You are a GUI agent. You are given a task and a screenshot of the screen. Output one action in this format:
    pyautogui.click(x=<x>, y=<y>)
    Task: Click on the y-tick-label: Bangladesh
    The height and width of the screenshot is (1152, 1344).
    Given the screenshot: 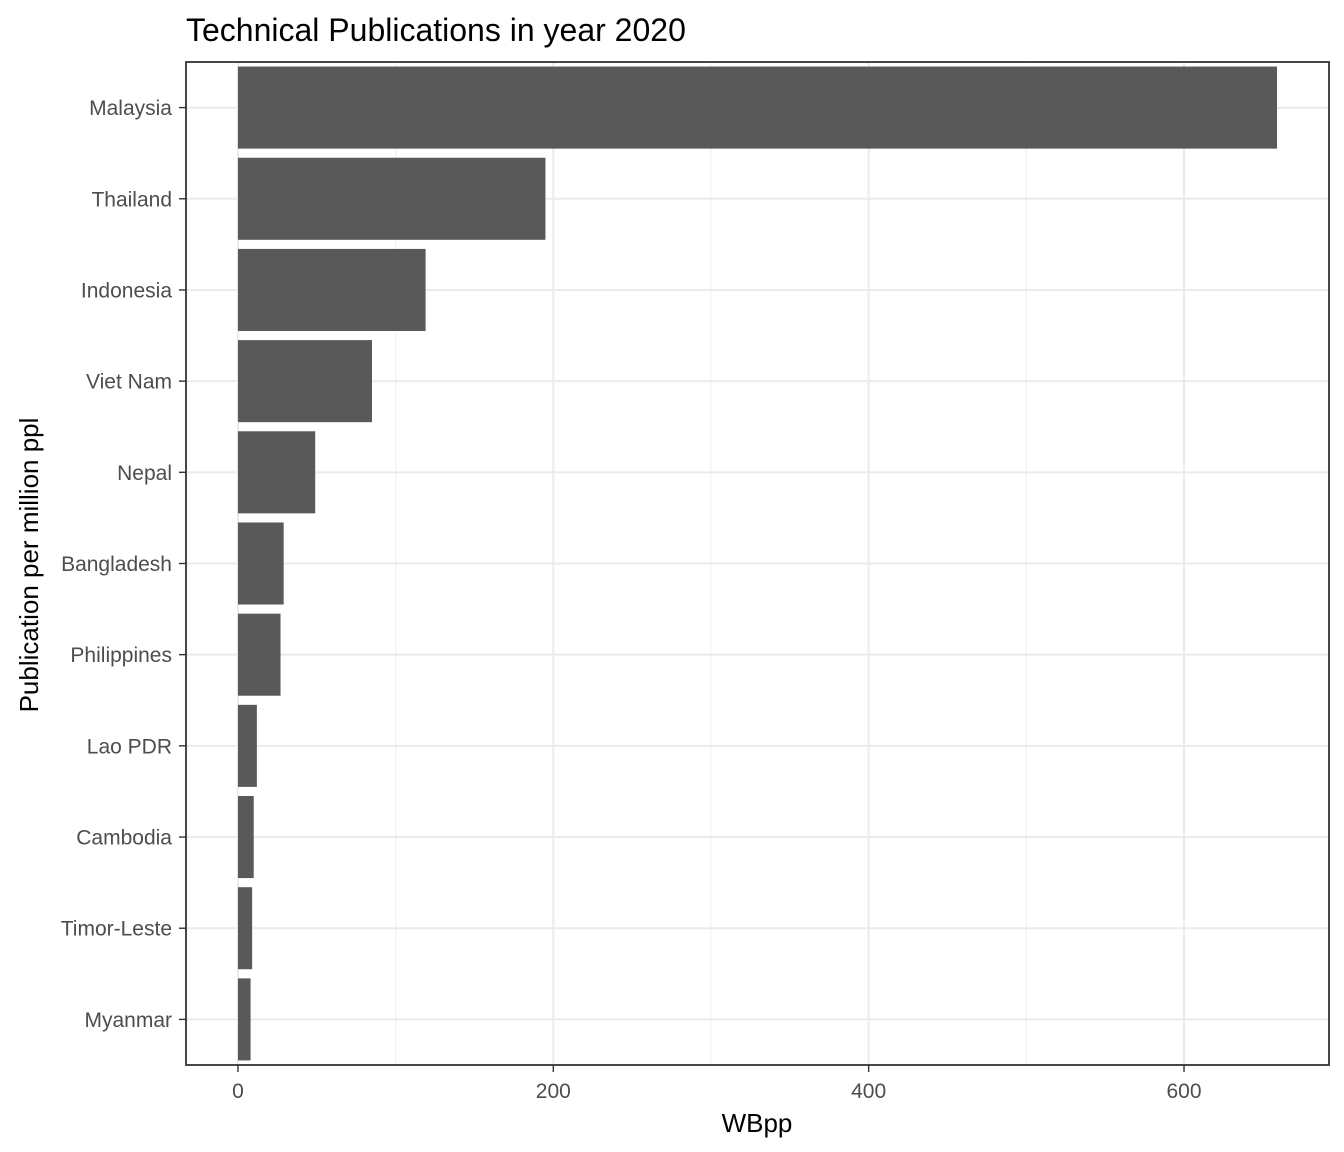 What is the action you would take?
    pyautogui.click(x=116, y=564)
    